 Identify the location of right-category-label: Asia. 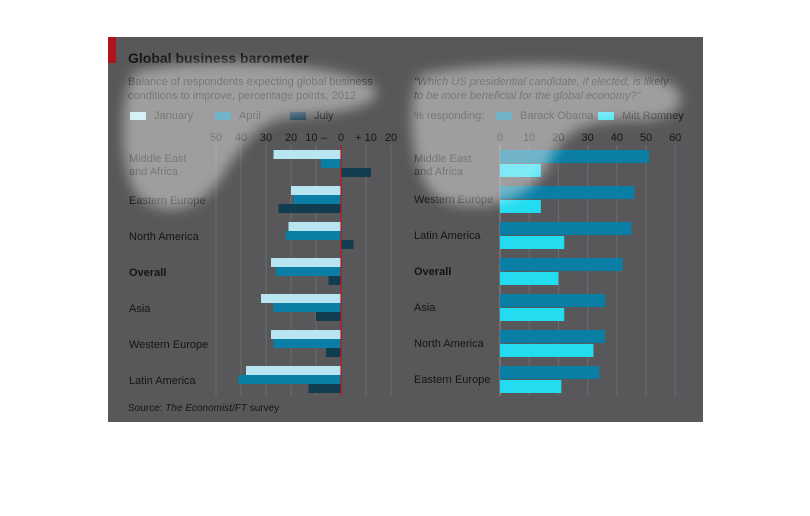
(425, 308).